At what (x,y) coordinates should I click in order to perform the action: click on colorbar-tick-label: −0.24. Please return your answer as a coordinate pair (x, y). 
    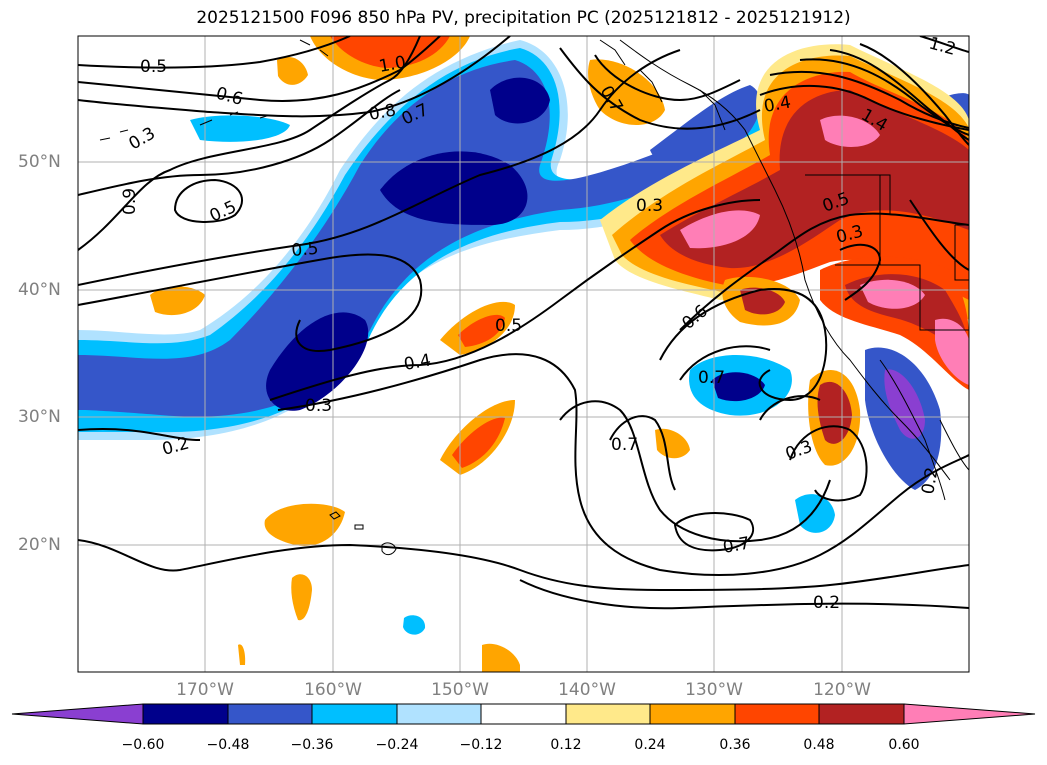
    Looking at the image, I should click on (397, 745).